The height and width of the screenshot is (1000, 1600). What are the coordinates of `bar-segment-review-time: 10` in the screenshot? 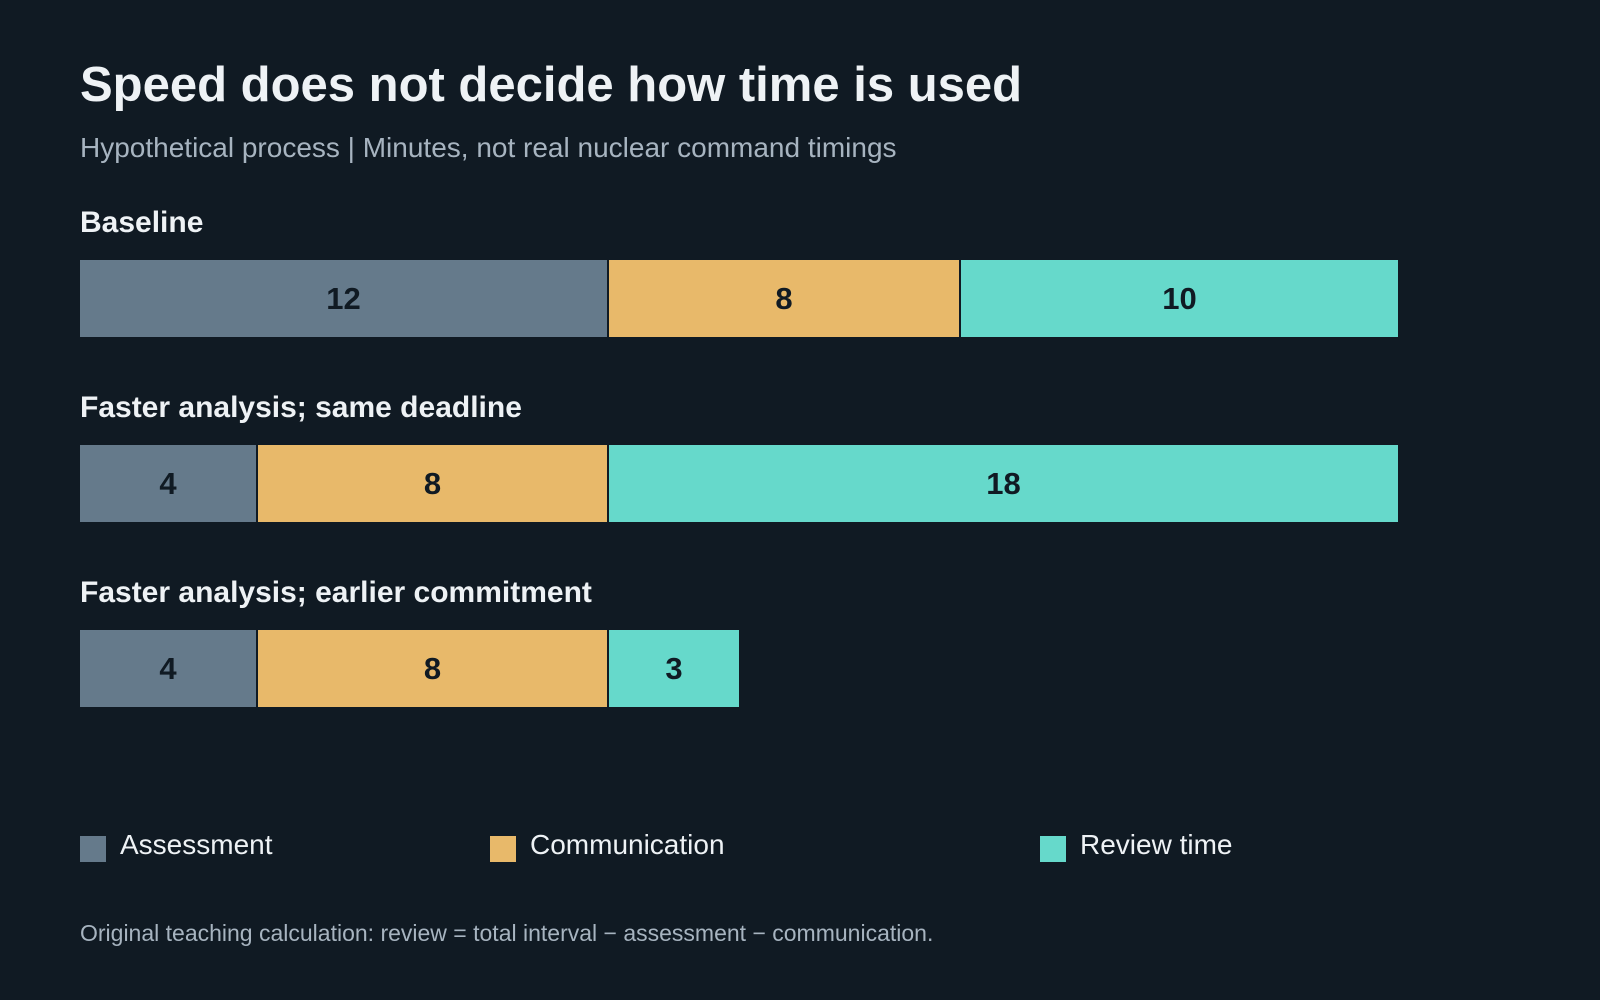 It's located at (1178, 298).